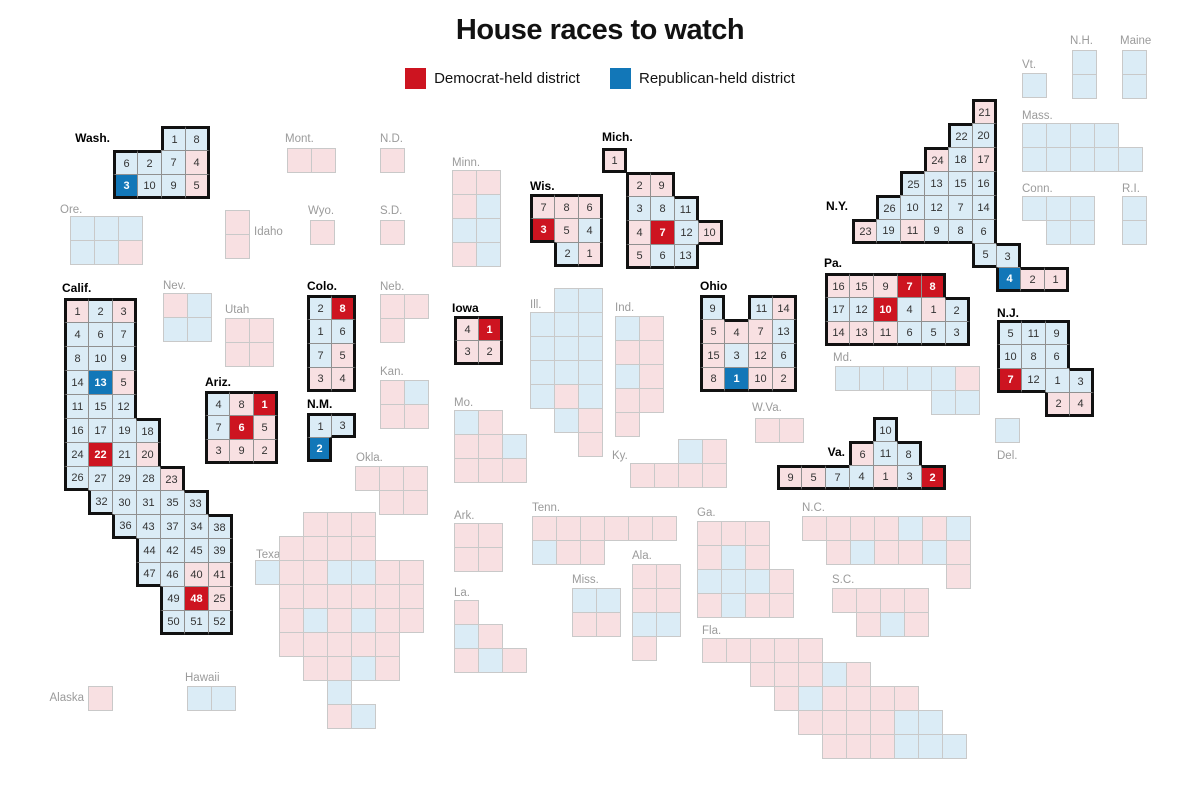 The image size is (1200, 800). I want to click on district-cell-ohio-4: 4, so click(736, 331).